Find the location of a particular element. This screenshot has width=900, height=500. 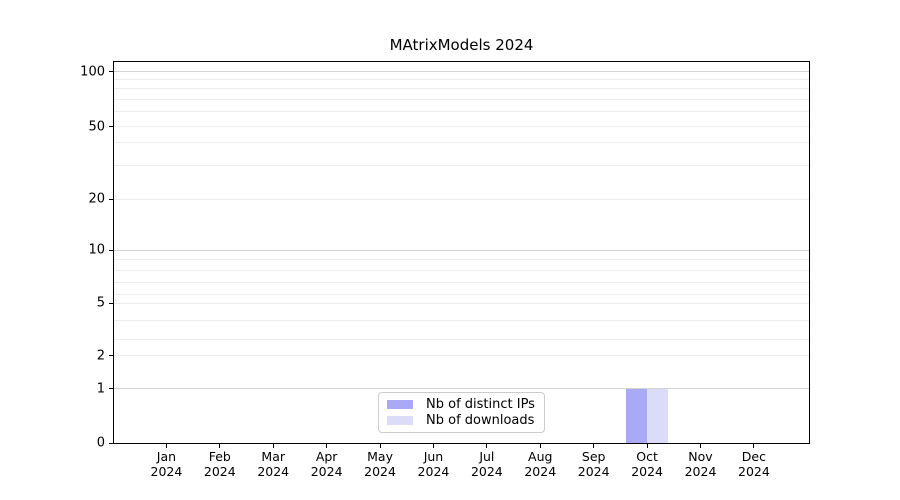

legend-entry-downloads: Nb of downloads is located at coordinates (462, 420).